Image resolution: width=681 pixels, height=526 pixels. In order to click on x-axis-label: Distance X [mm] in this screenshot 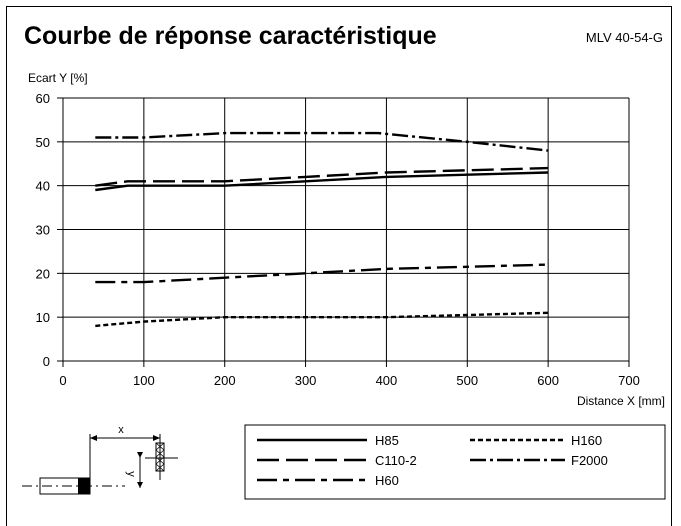, I will do `click(621, 401)`.